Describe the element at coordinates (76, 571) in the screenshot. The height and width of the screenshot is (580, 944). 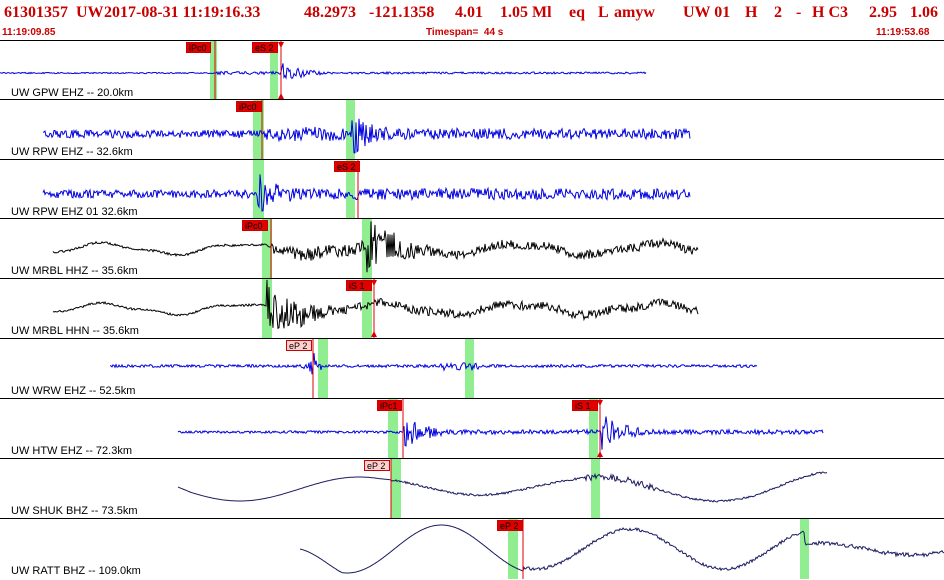
I see `channel-label: UW RATT BHZ -- 109.0km` at that location.